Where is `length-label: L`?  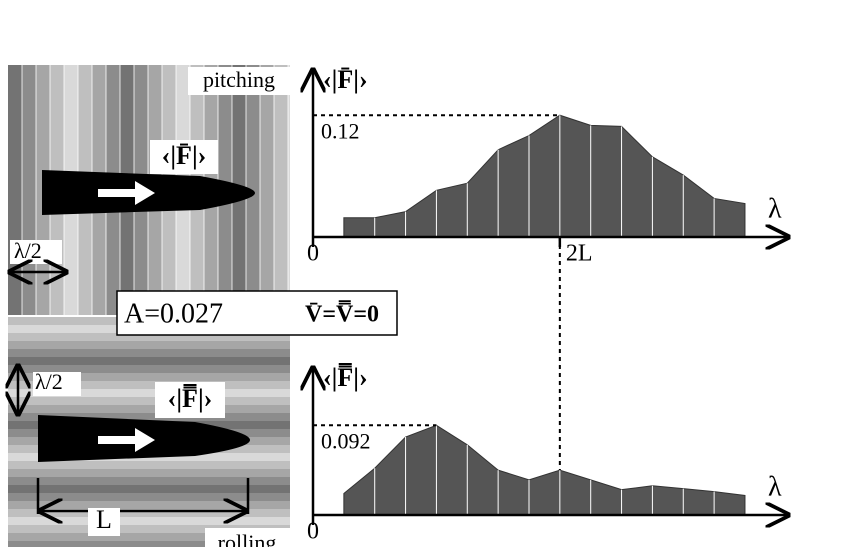 length-label: L is located at coordinates (104, 519).